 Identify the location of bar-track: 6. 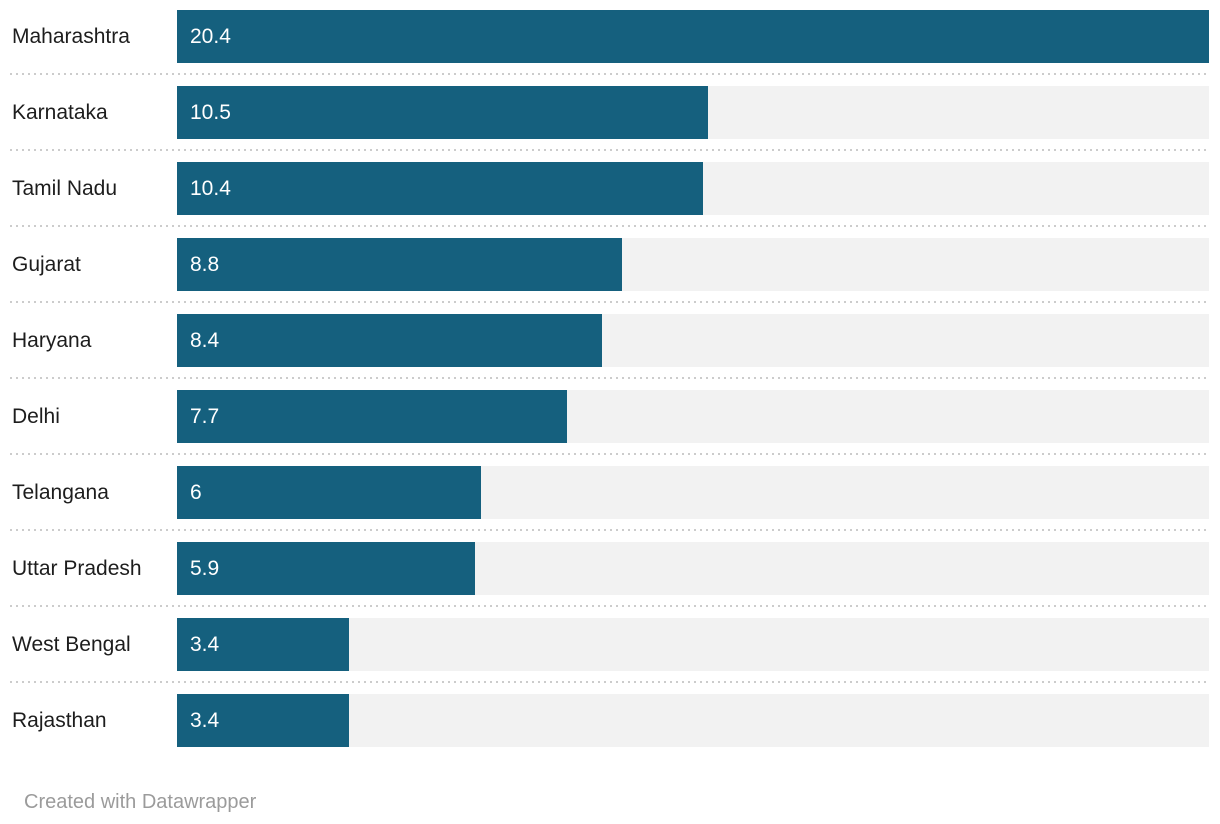
(693, 492).